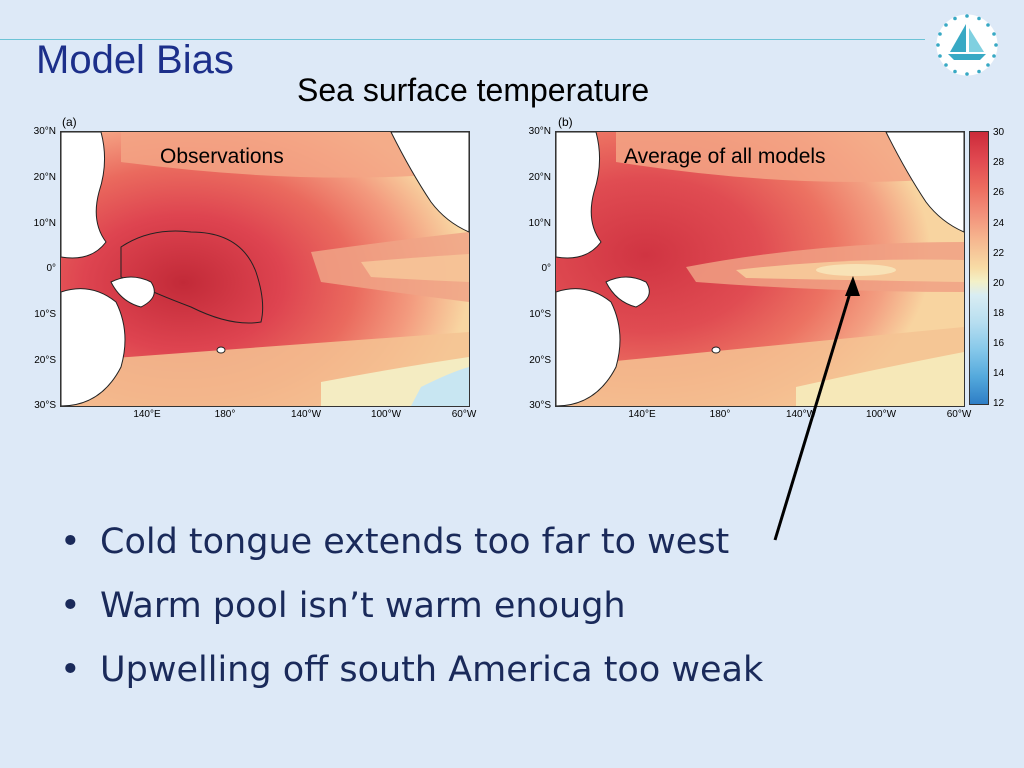 The image size is (1024, 768). I want to click on panel-label-a: (a), so click(69, 122).